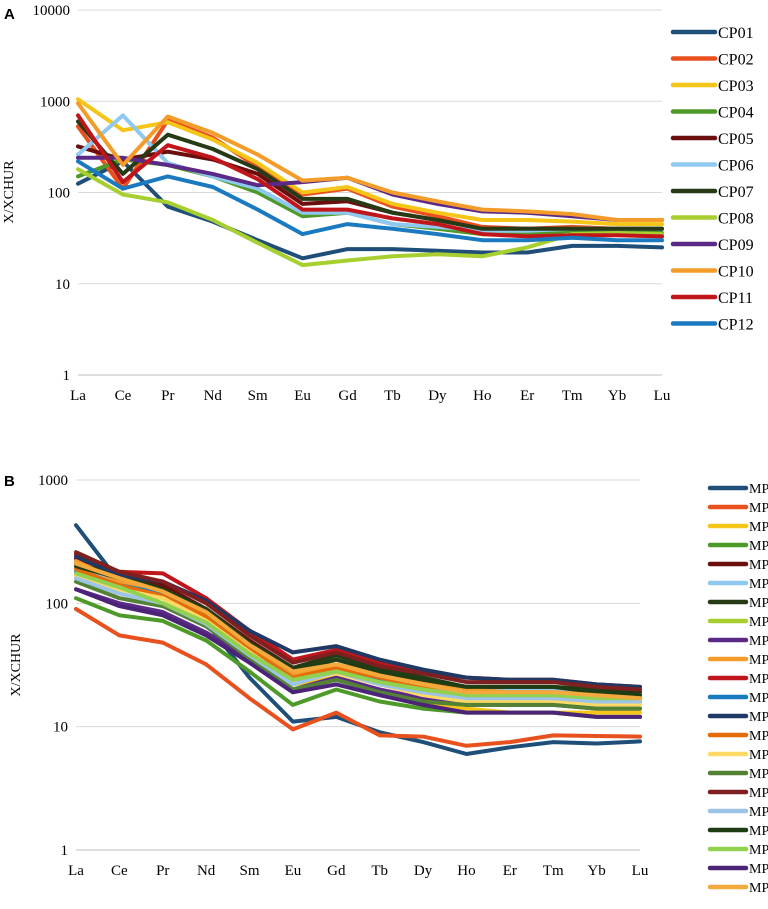  I want to click on chart-a-y-tick-label: 100, so click(59, 194).